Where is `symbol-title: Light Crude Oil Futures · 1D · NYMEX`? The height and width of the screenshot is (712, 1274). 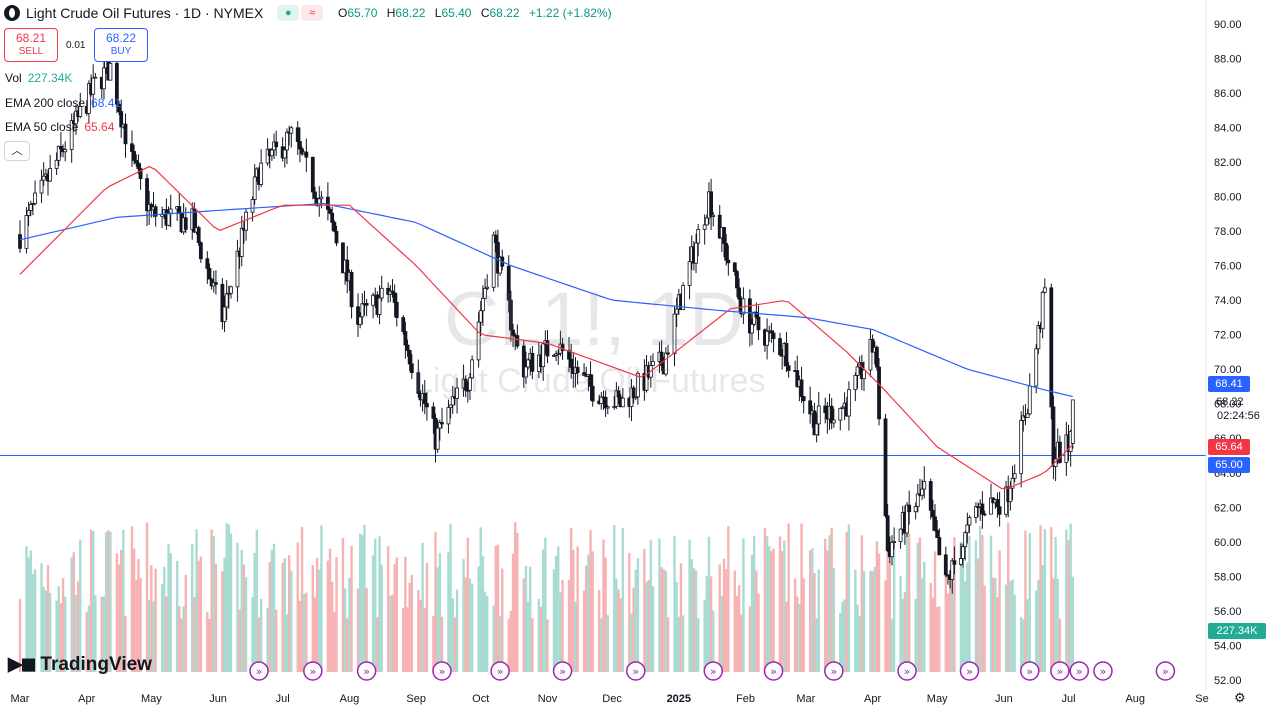
symbol-title: Light Crude Oil Futures · 1D · NYMEX is located at coordinates (145, 13).